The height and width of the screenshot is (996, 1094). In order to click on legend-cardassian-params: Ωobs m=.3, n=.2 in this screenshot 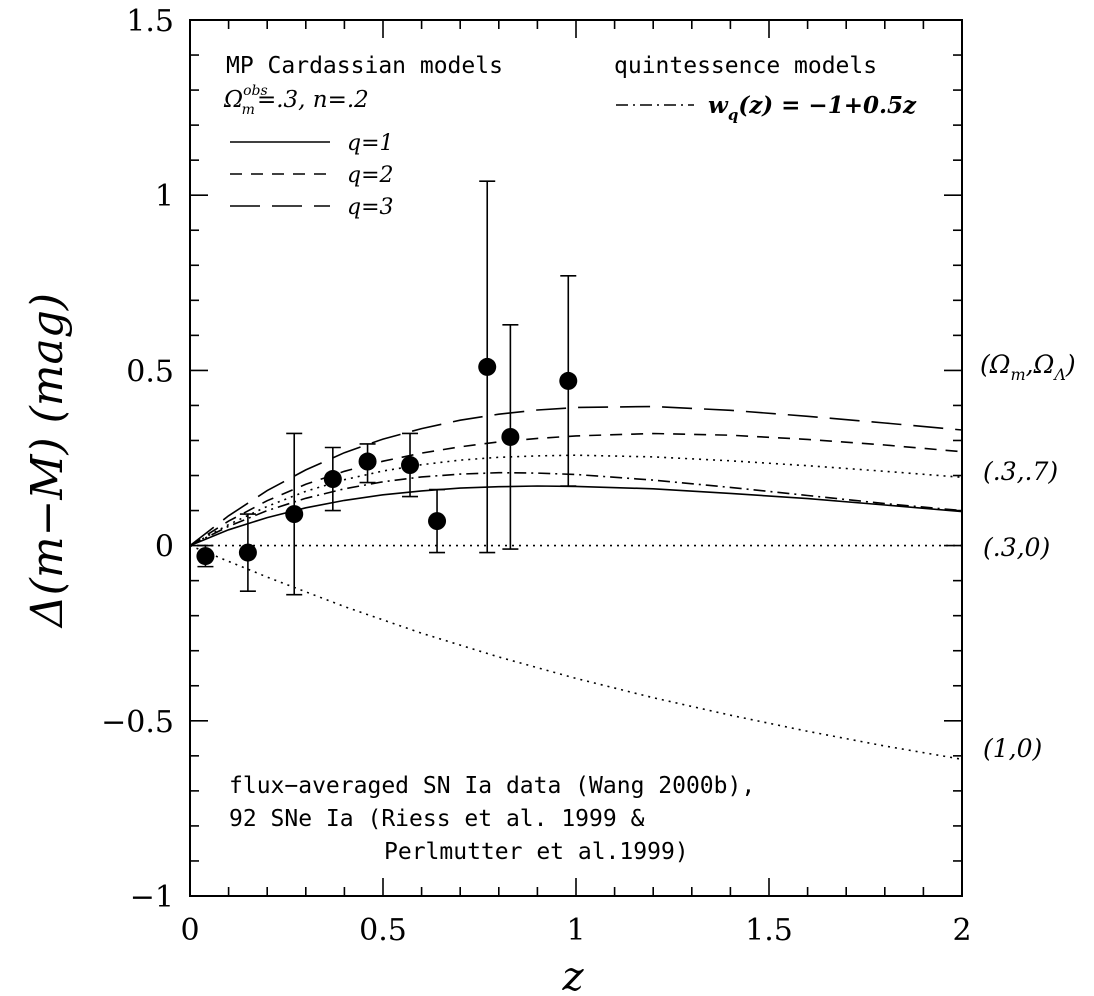, I will do `click(296, 100)`.